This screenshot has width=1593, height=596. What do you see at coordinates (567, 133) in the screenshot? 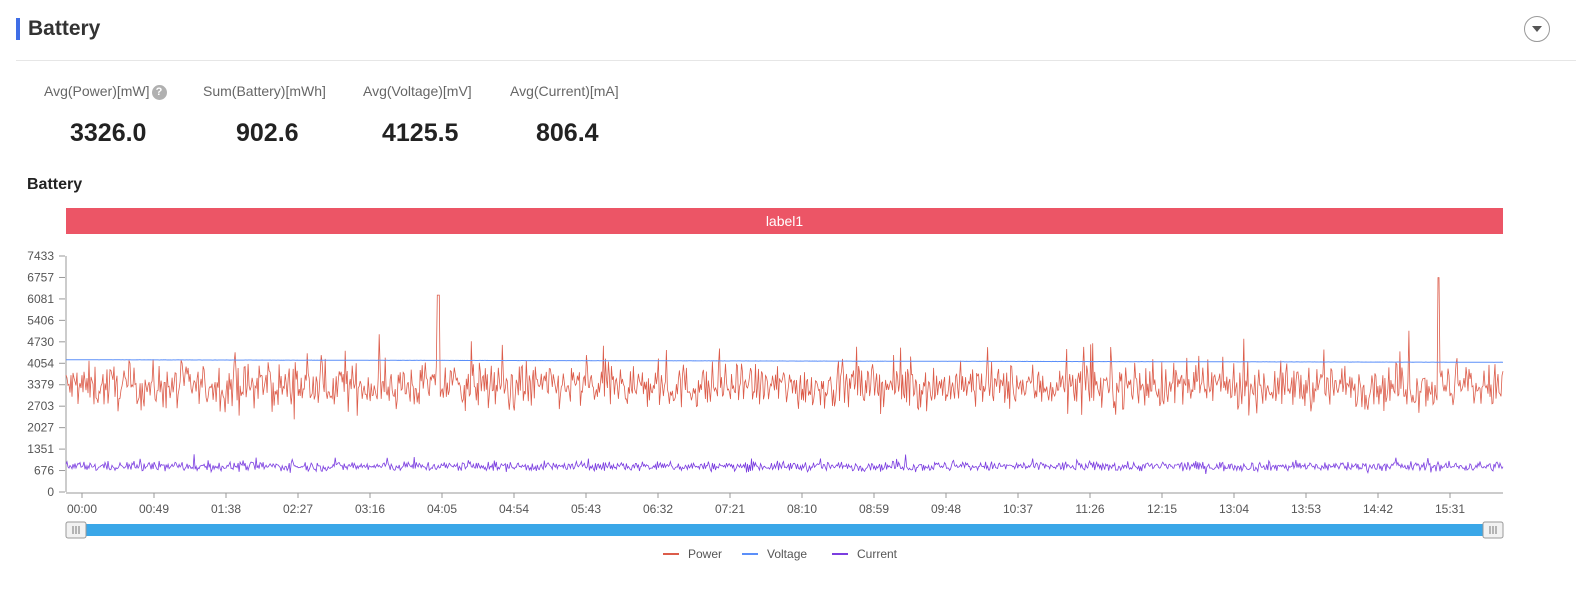
I see `stat-value: 806.4` at bounding box center [567, 133].